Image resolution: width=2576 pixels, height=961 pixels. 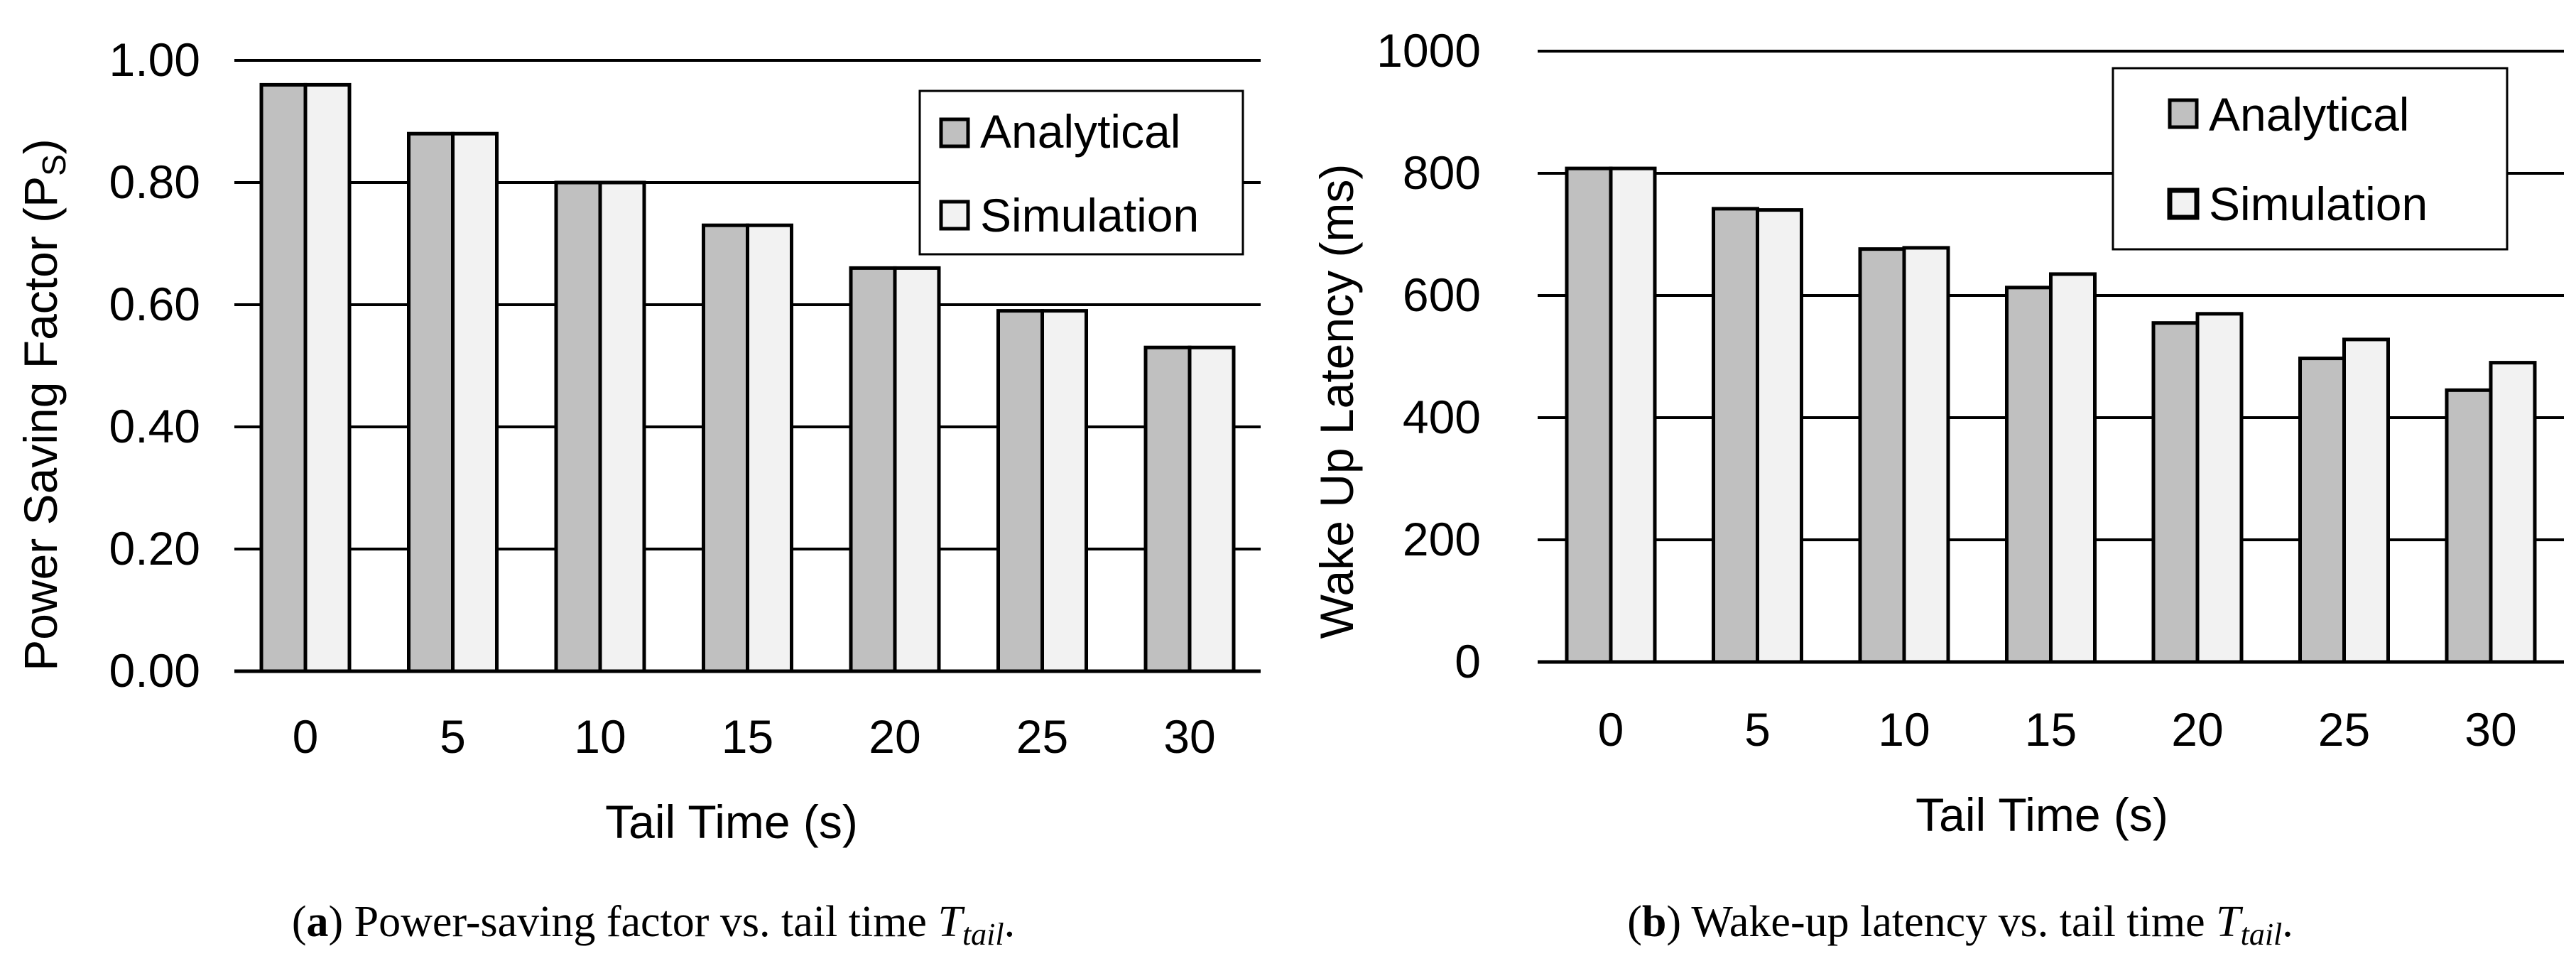 I want to click on y-tick-label: 600, so click(x=1442, y=294).